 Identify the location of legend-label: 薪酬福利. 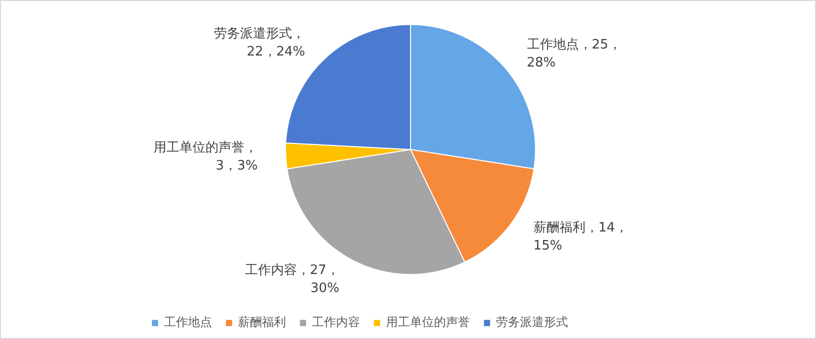
(262, 322).